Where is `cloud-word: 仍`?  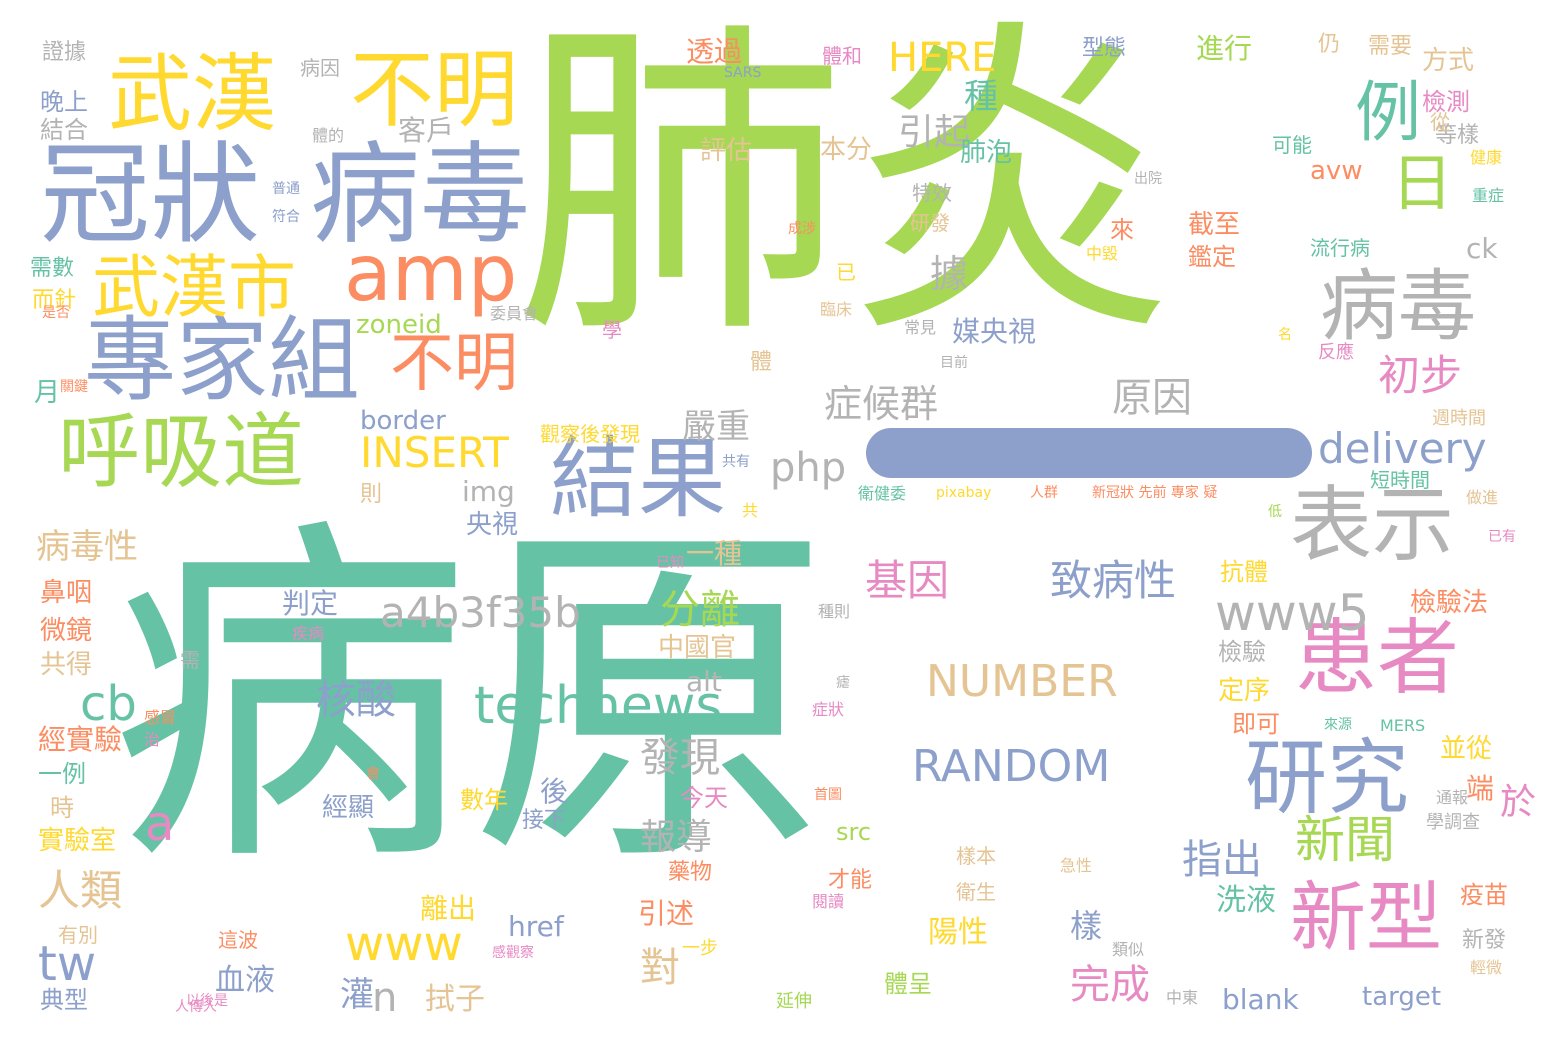
cloud-word: 仍 is located at coordinates (1329, 44).